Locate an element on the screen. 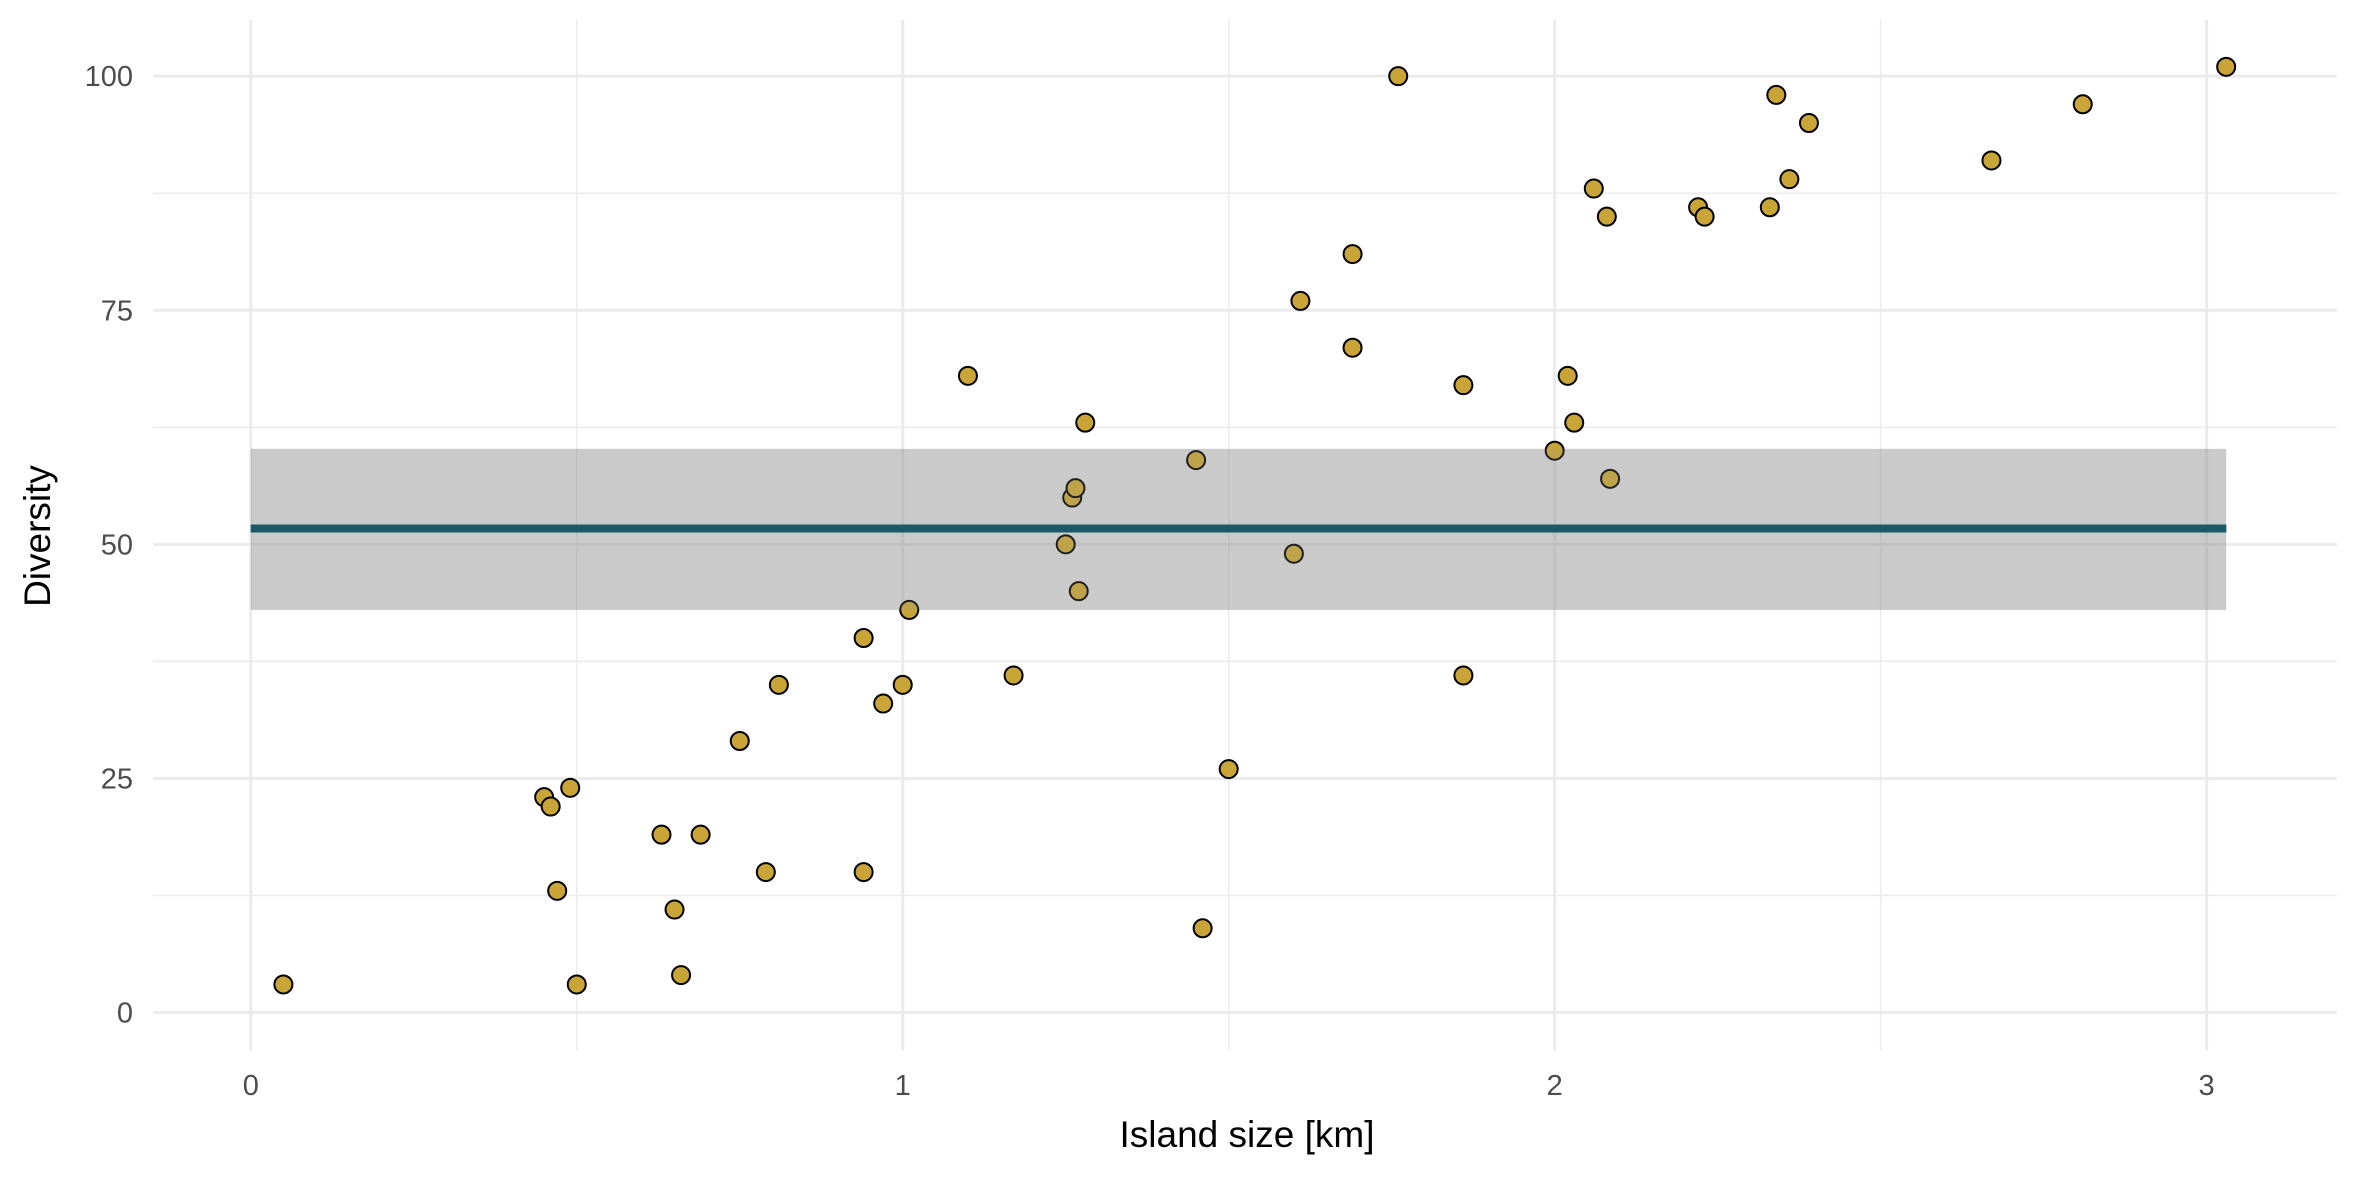  y-tick-label: 0 is located at coordinates (125, 1014).